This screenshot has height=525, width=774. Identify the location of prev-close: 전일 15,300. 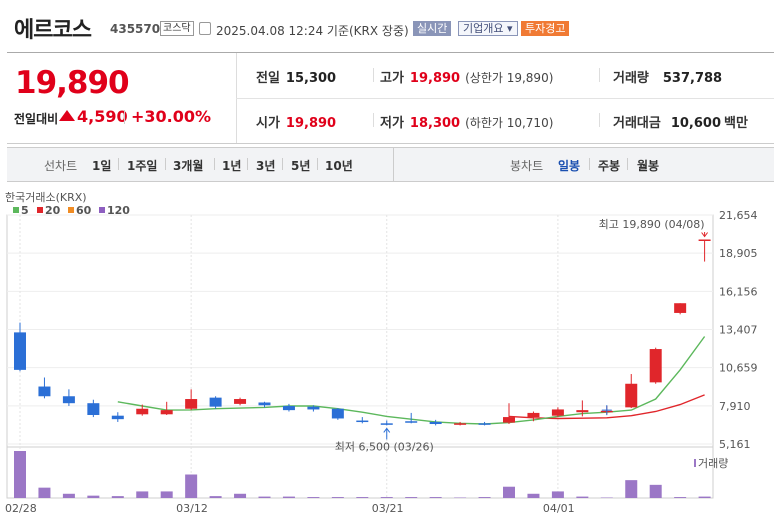
(296, 76).